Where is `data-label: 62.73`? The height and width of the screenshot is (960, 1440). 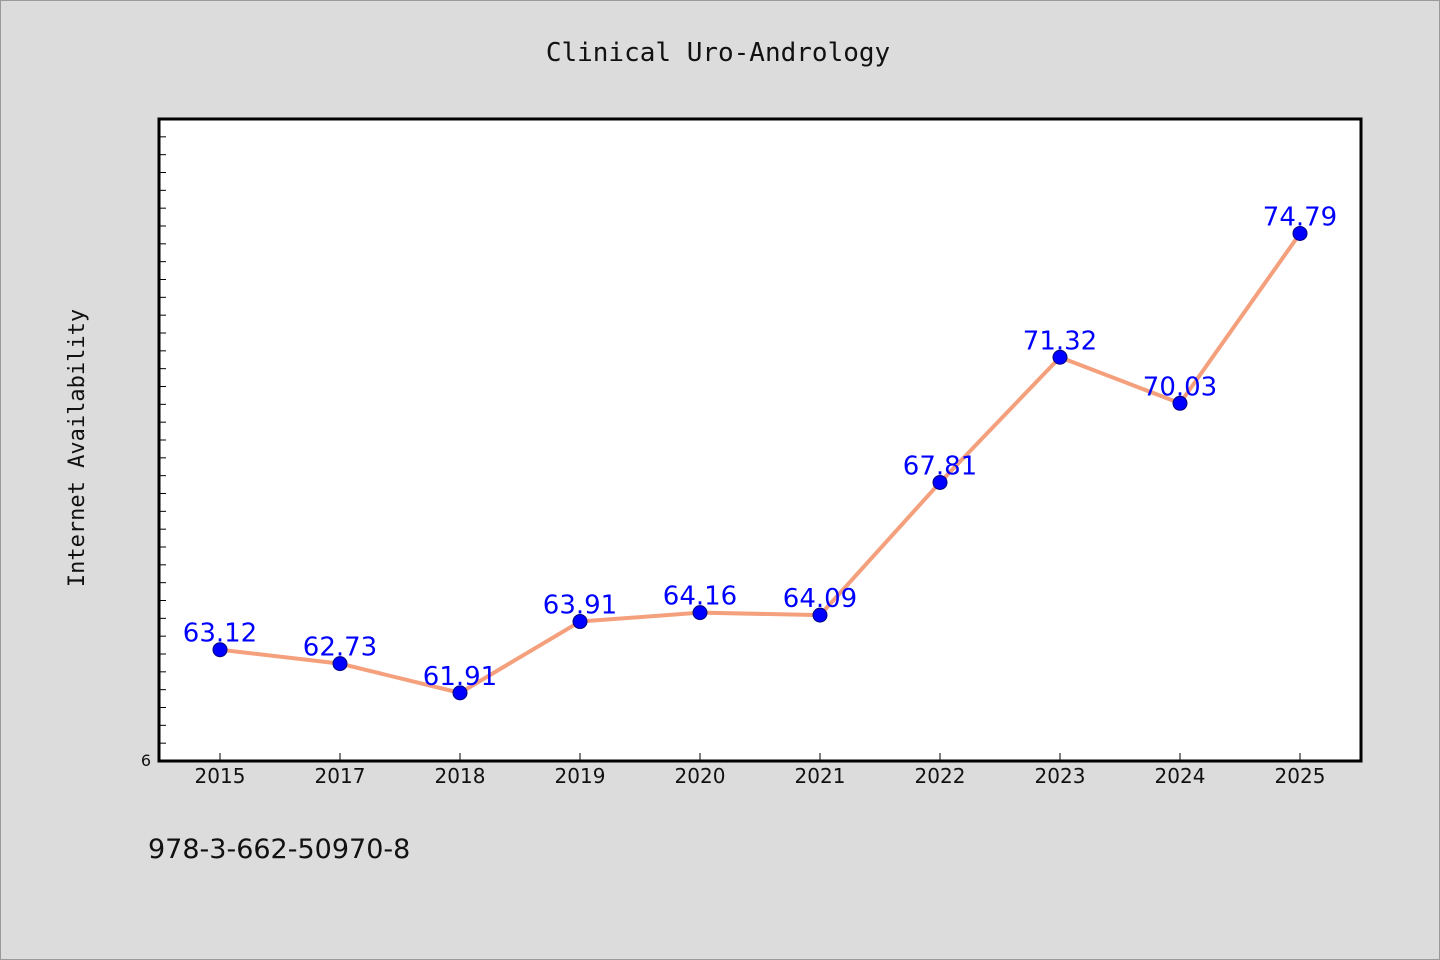
data-label: 62.73 is located at coordinates (340, 648).